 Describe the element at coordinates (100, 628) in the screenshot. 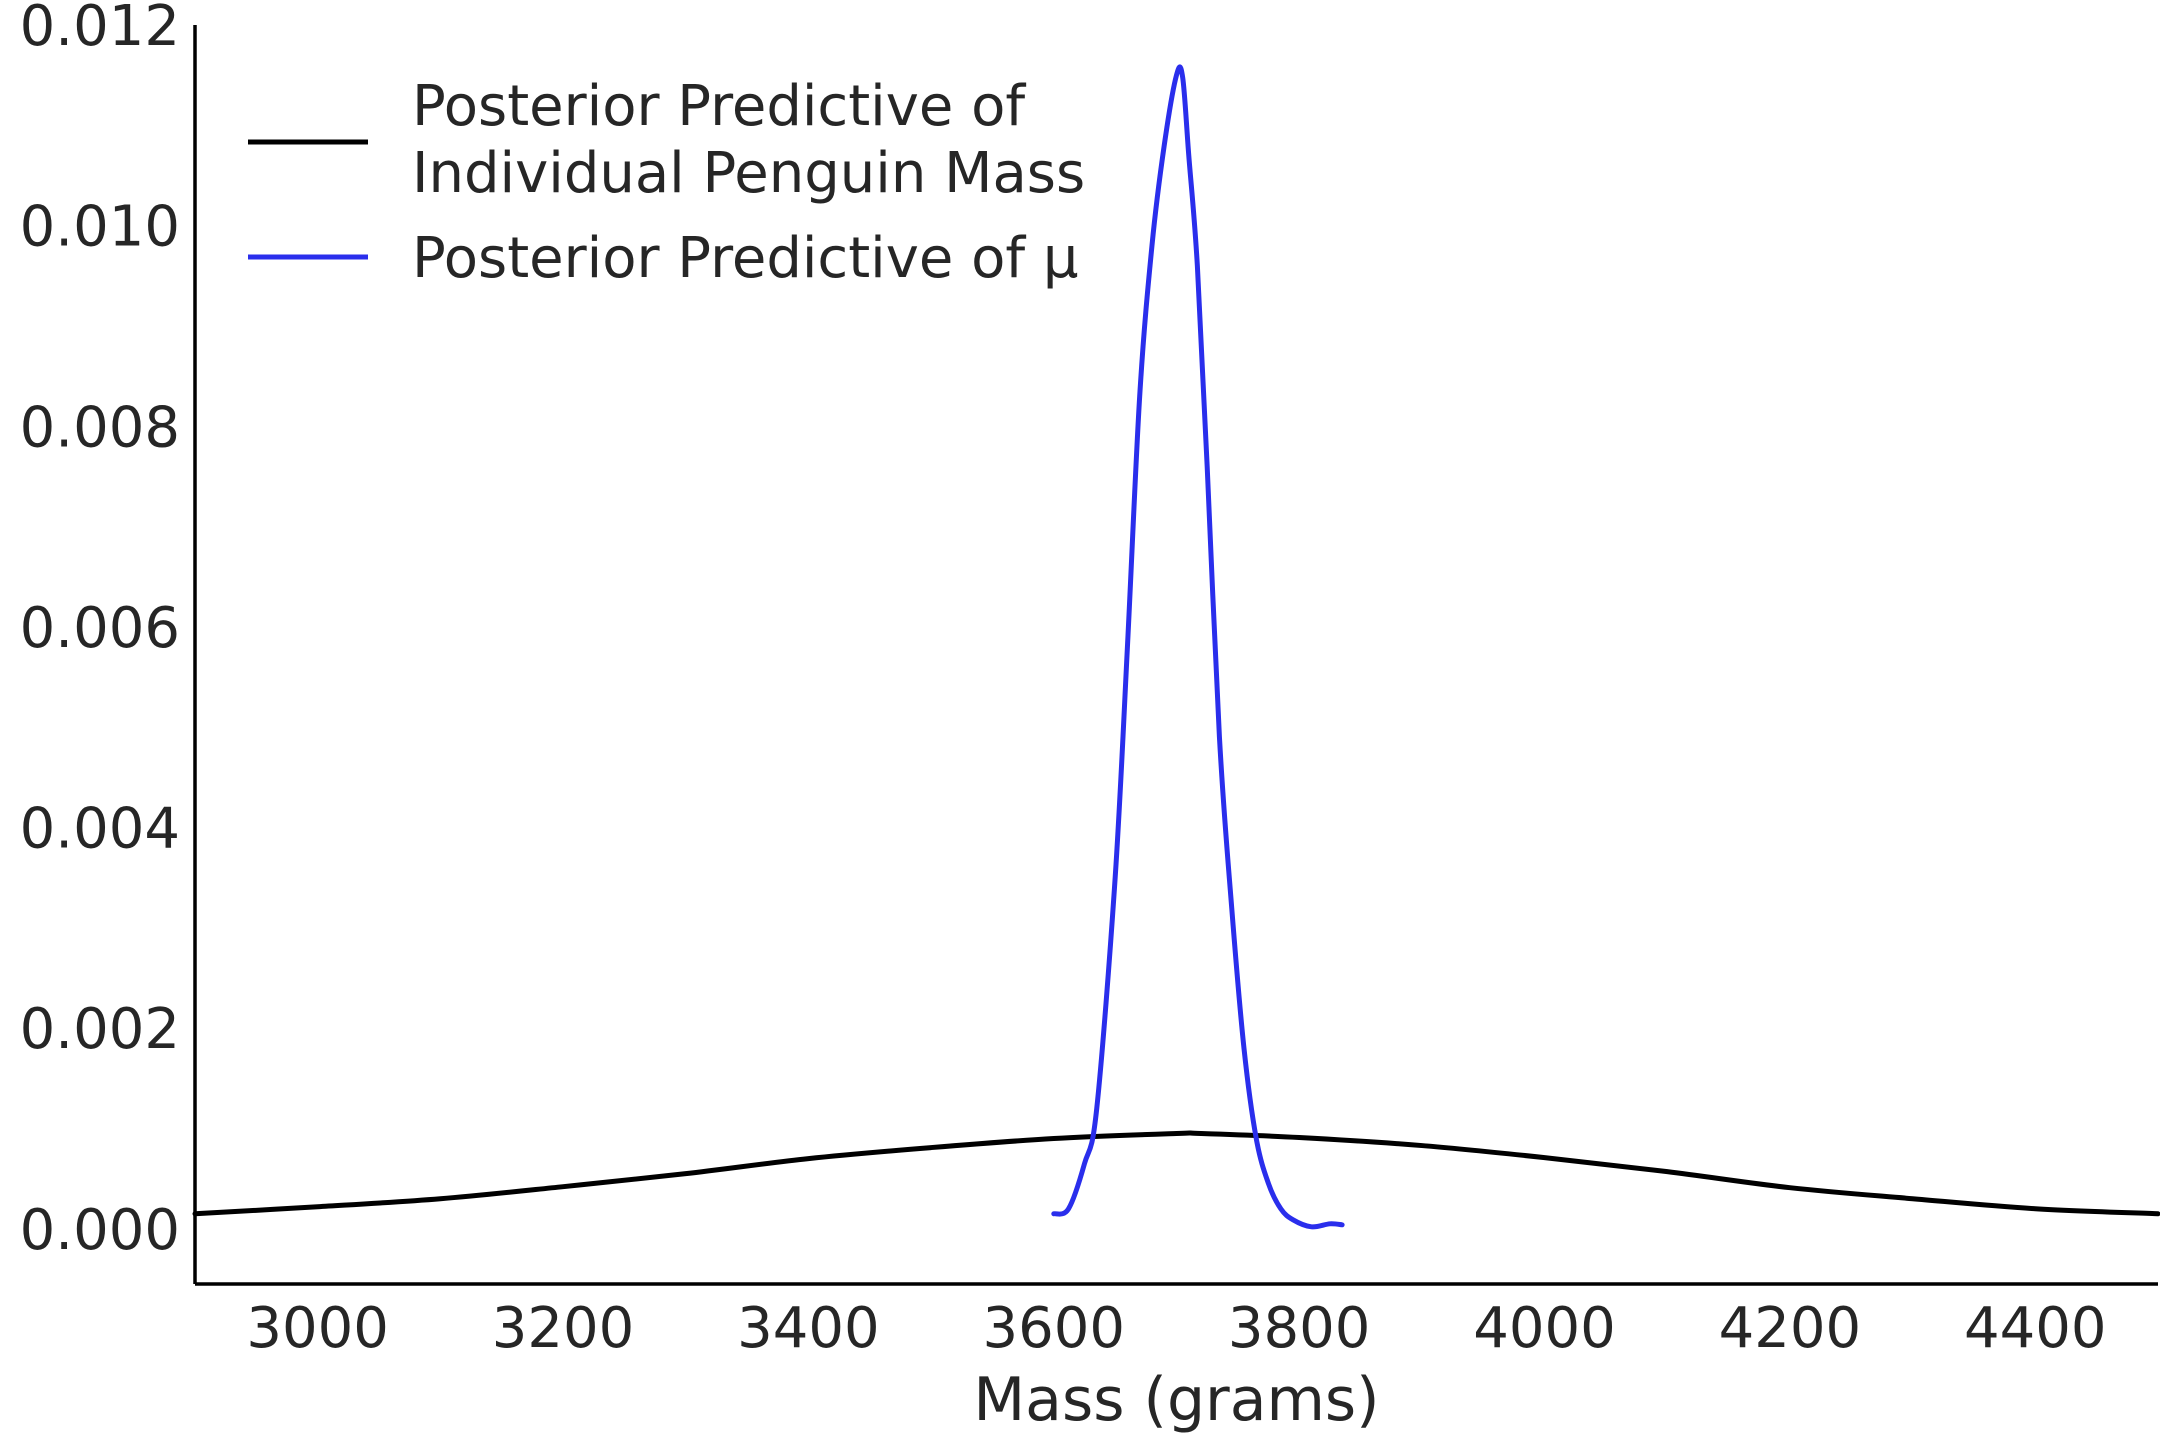

I see `y-tick-label: 0.006` at that location.